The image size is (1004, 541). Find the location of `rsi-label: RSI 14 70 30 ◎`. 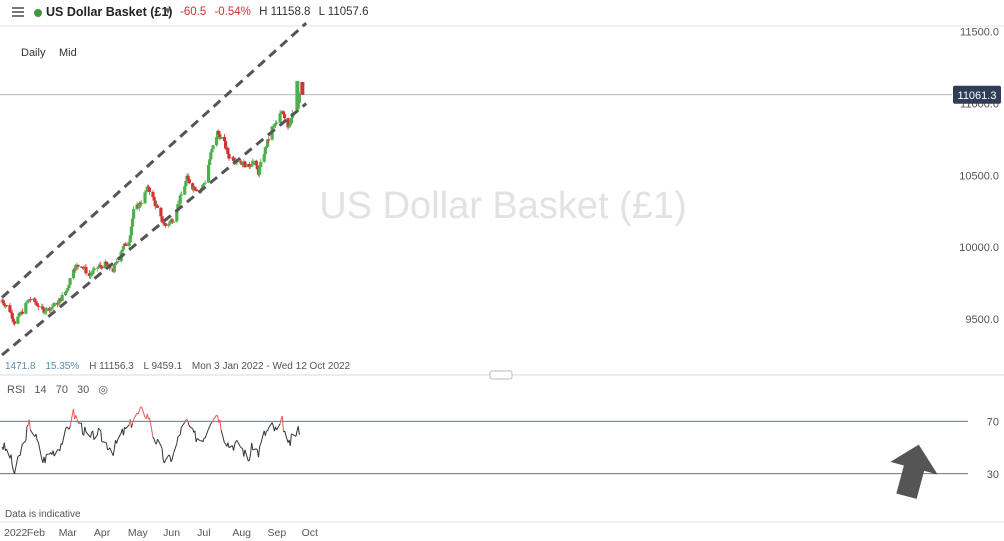

rsi-label: RSI 14 70 30 ◎ is located at coordinates (60, 389).